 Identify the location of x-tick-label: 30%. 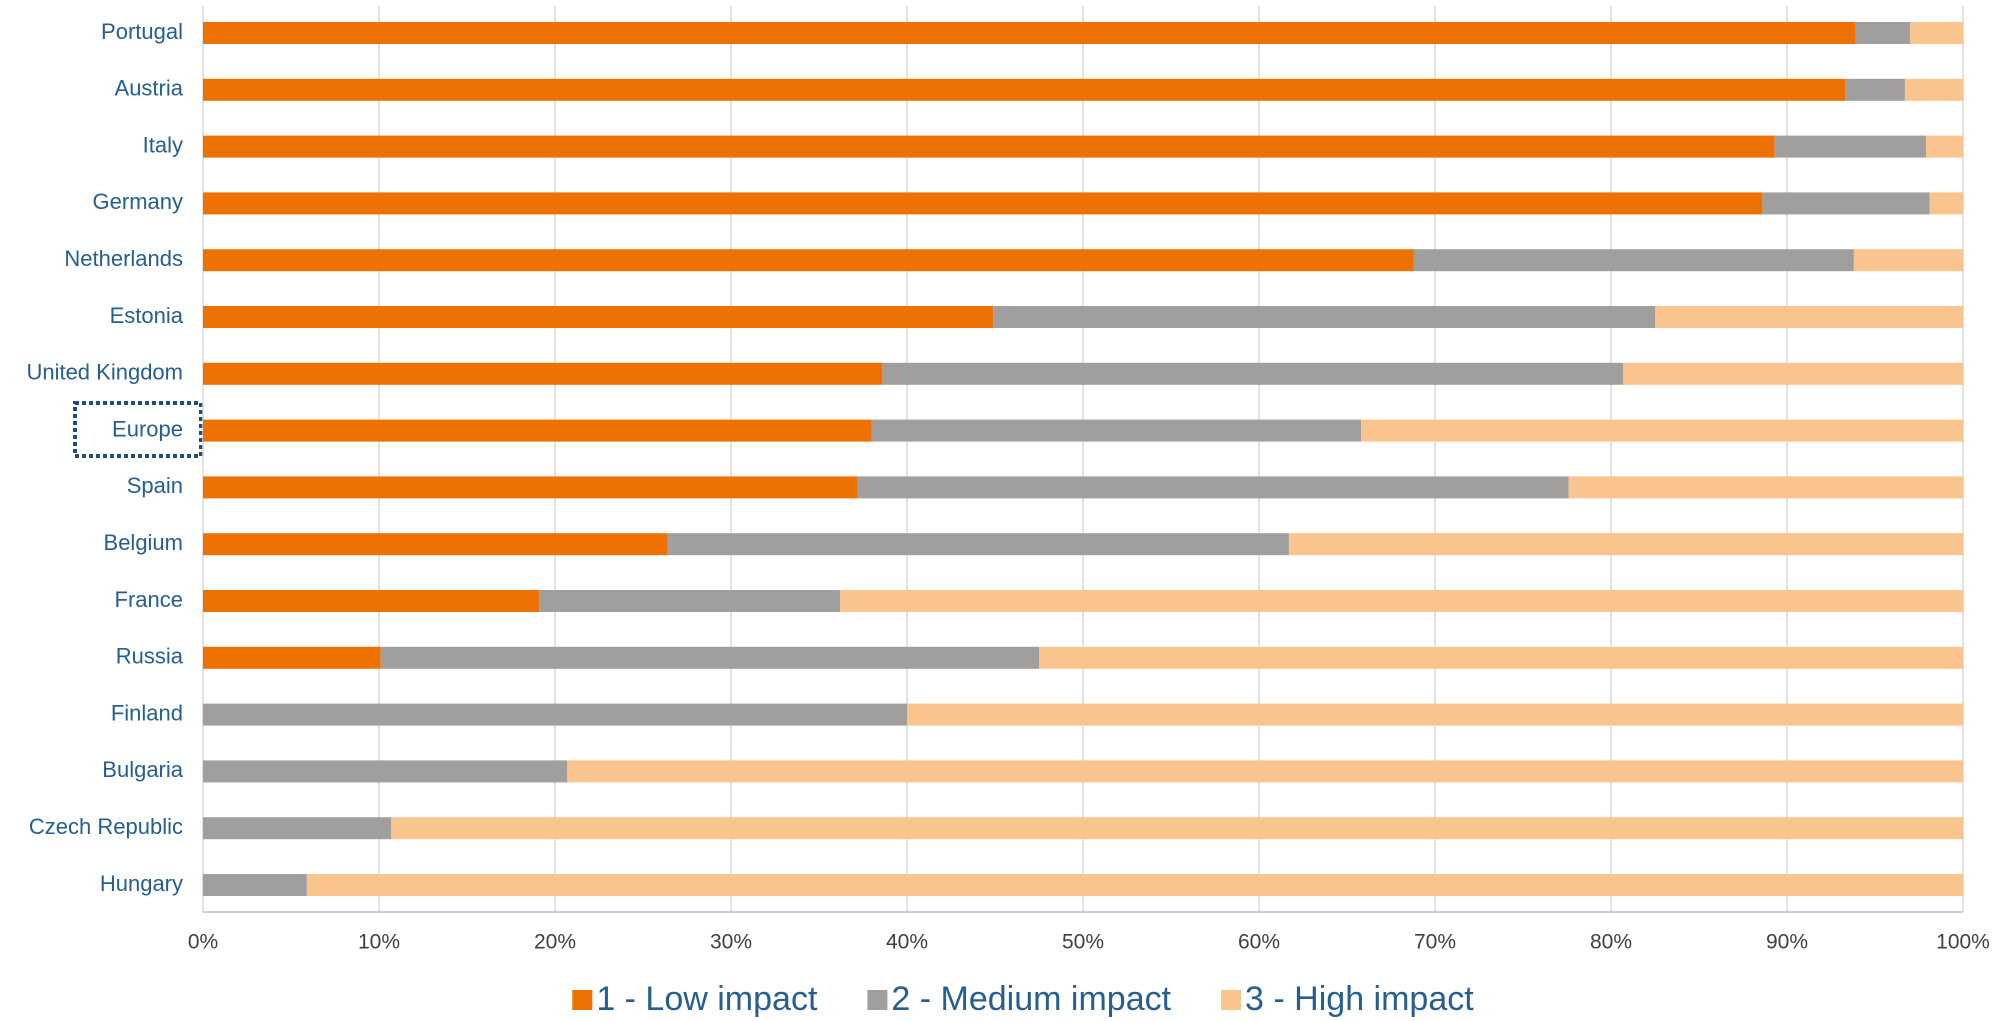
(731, 942).